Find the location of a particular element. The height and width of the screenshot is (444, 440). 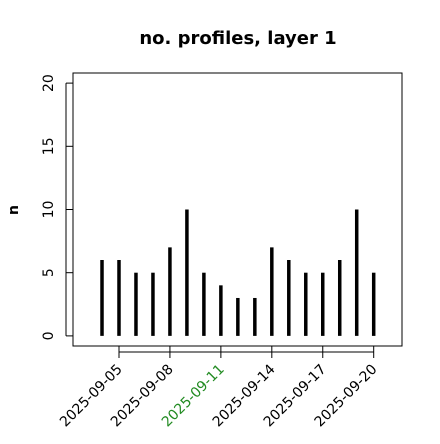

y-axis-label: n is located at coordinates (14, 210).